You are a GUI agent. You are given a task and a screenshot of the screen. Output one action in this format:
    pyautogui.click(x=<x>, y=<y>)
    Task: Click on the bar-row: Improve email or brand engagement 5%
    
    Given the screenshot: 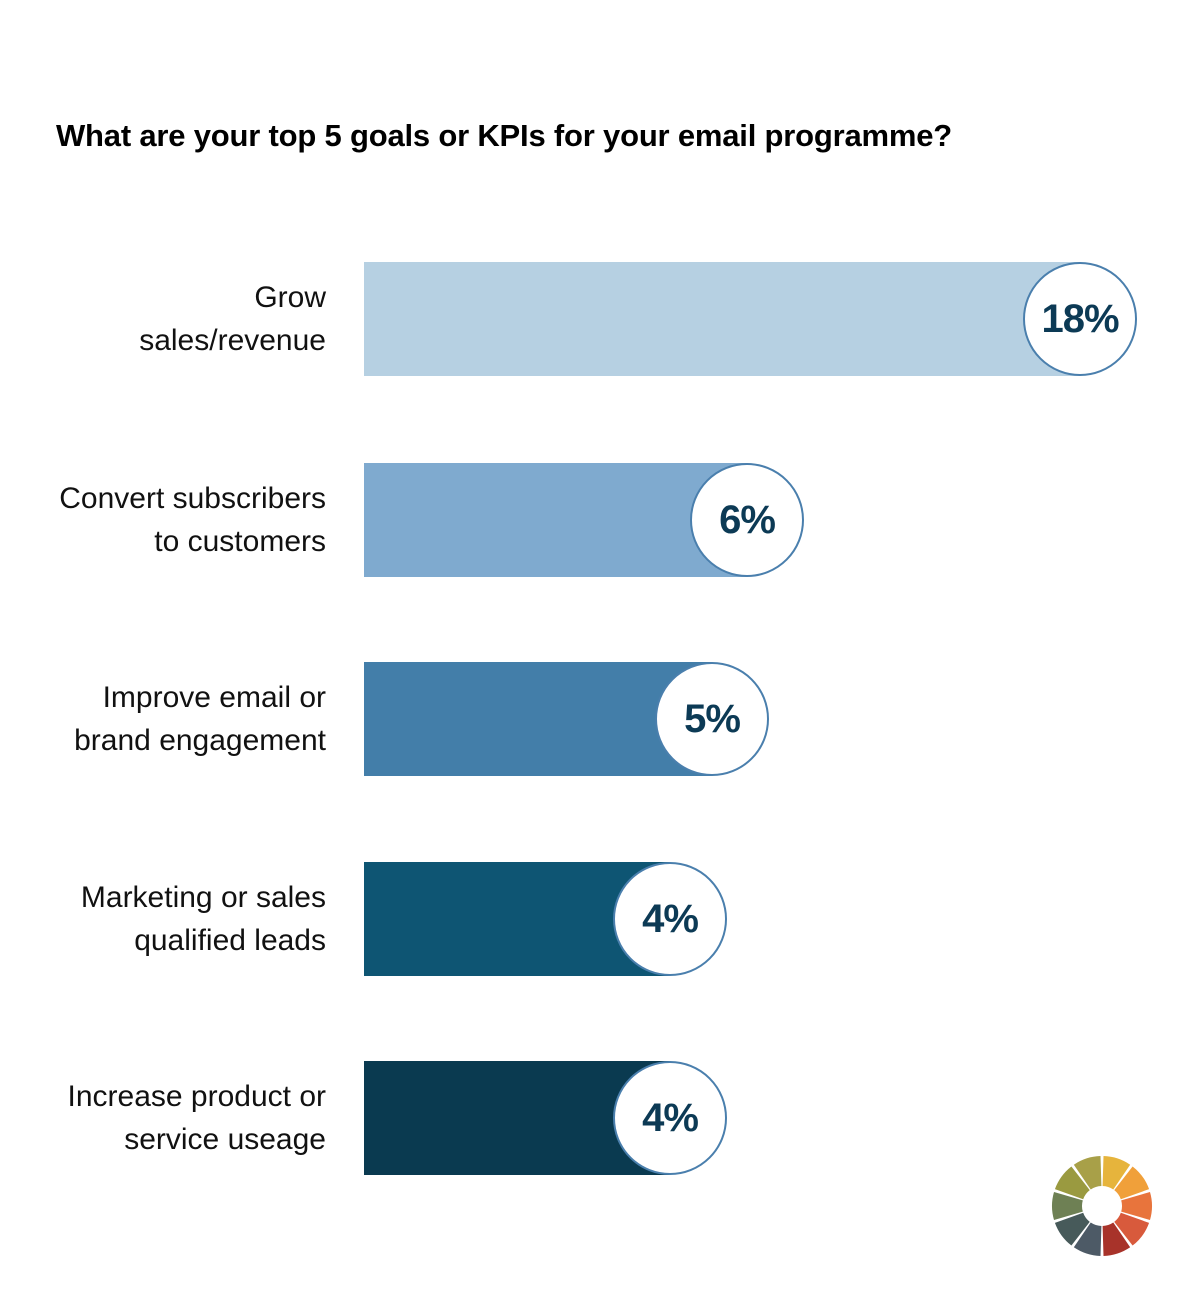 What is the action you would take?
    pyautogui.click(x=600, y=719)
    